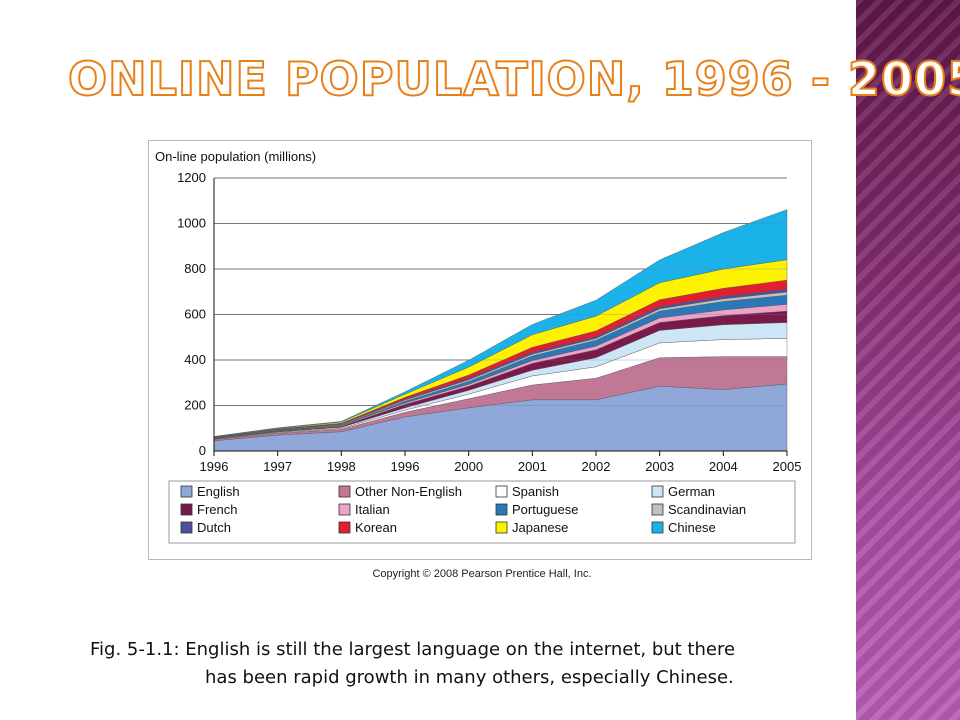 The height and width of the screenshot is (720, 960). I want to click on legend-label-german: German, so click(691, 491).